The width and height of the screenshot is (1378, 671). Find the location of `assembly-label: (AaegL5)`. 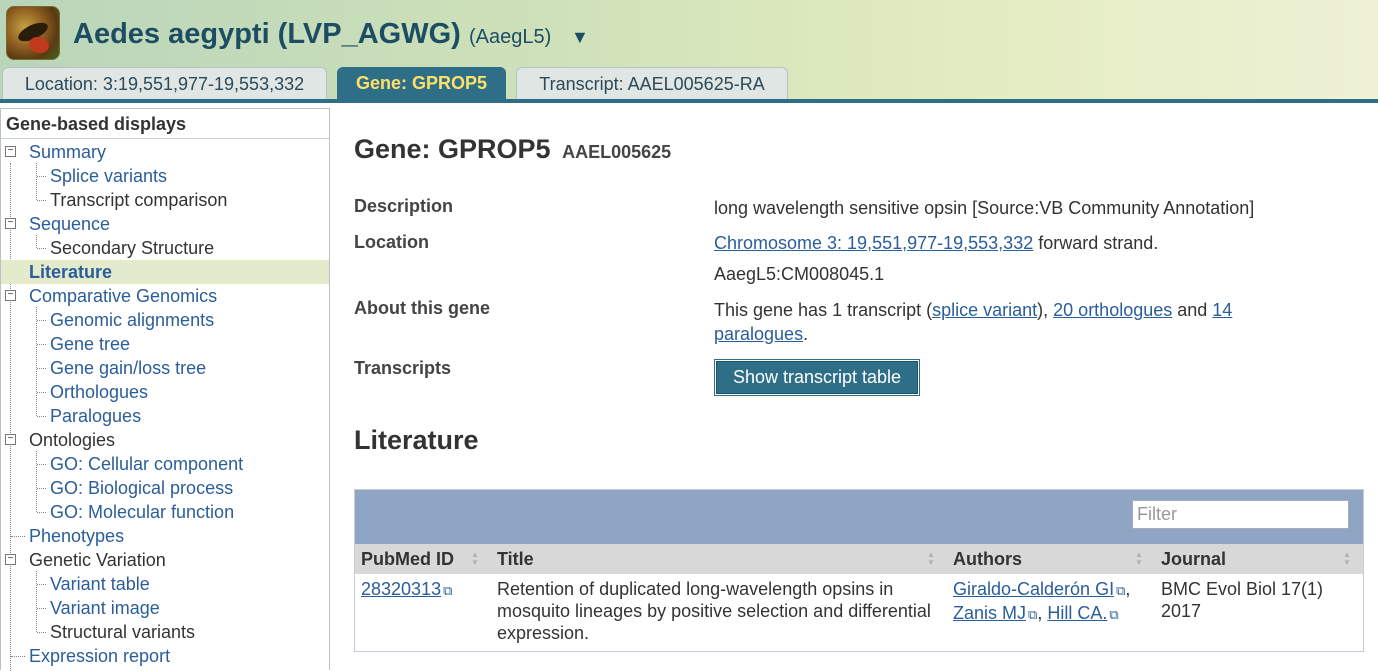

assembly-label: (AaegL5) is located at coordinates (510, 37).